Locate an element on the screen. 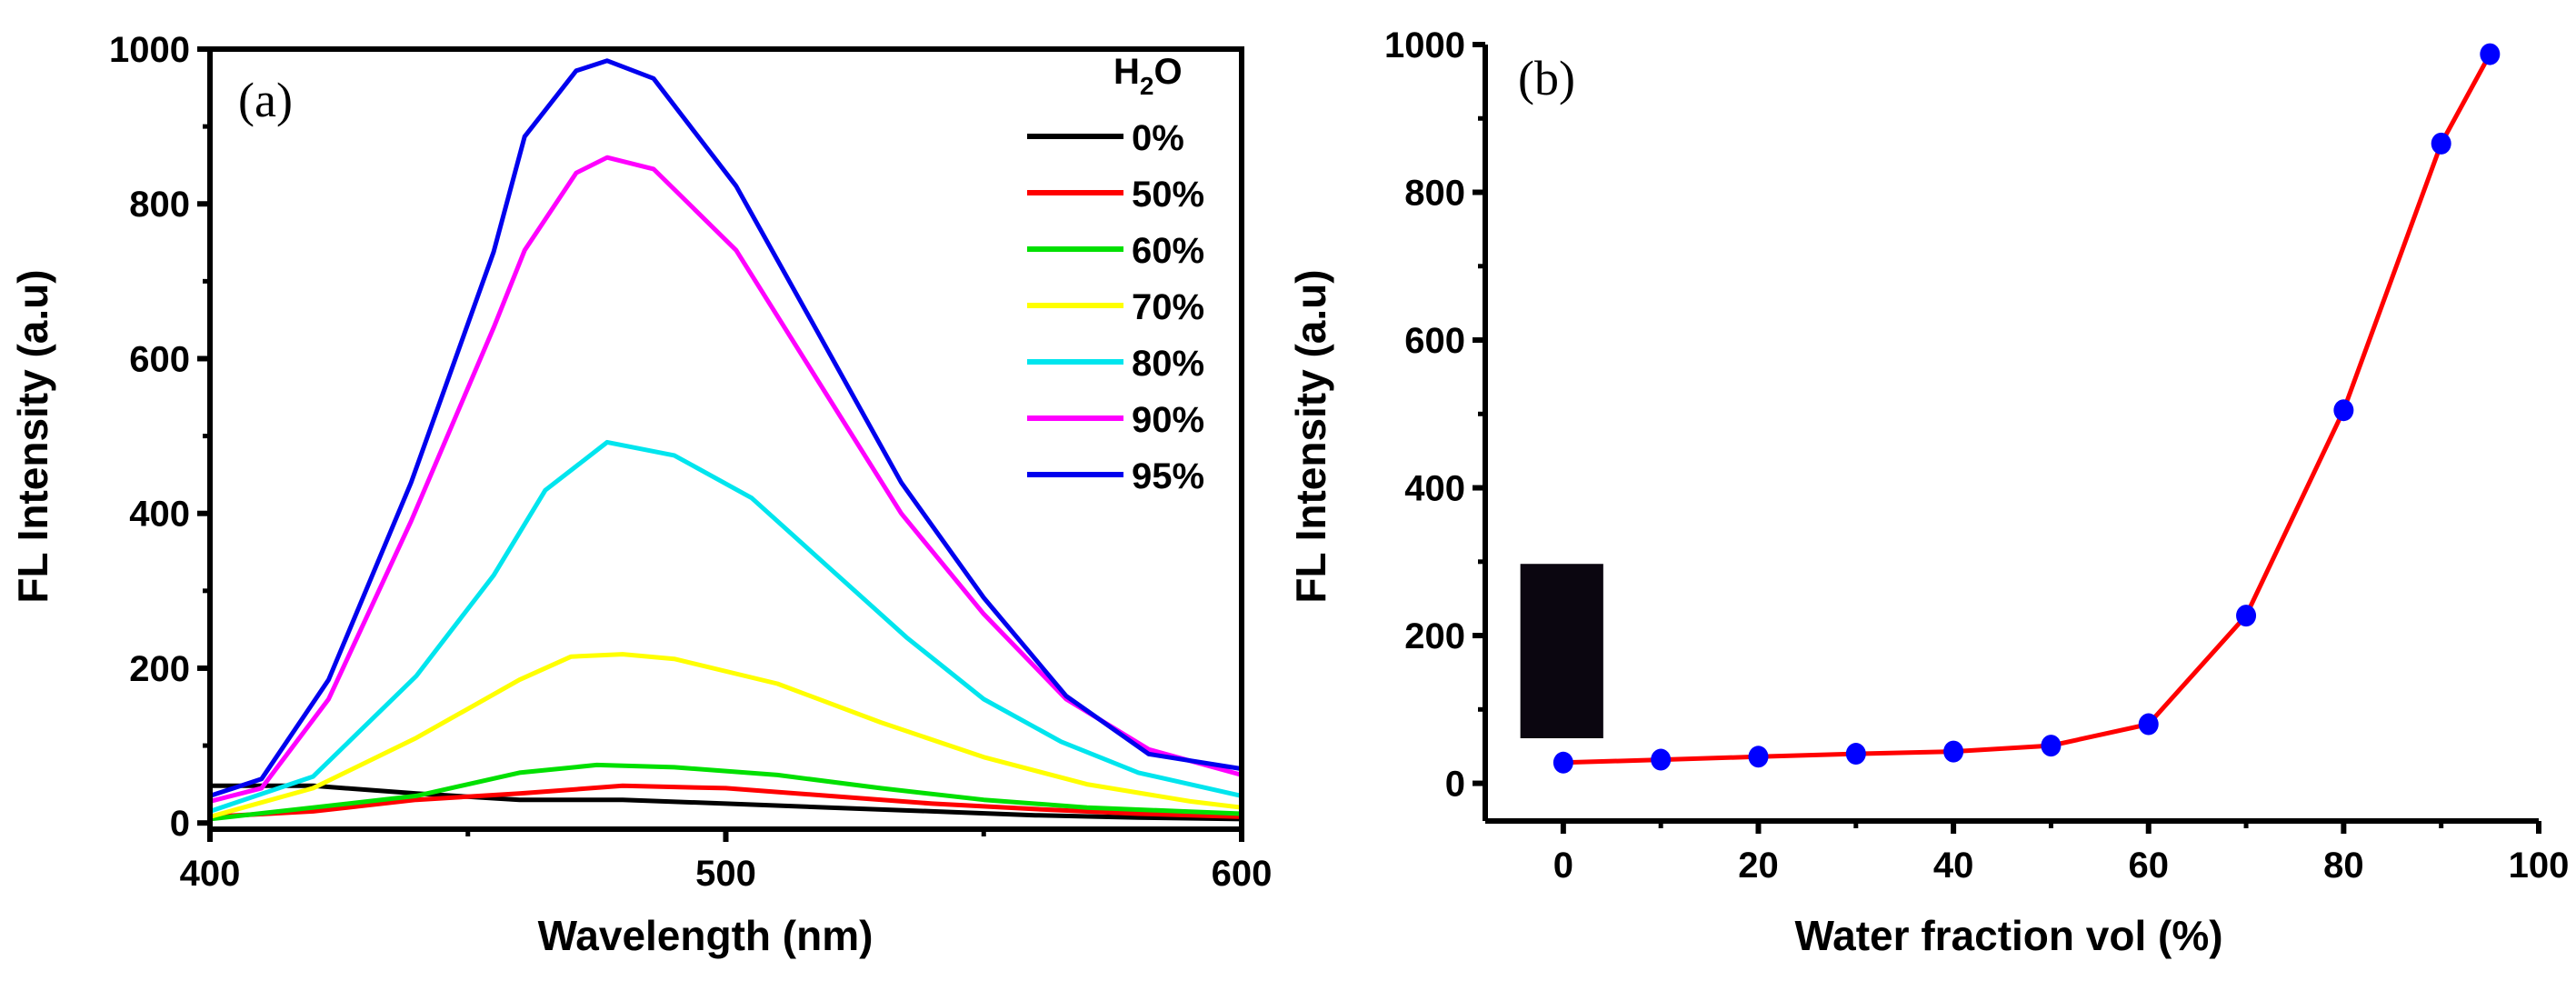 The height and width of the screenshot is (981, 2576). x-tick-label: 500 is located at coordinates (725, 874).